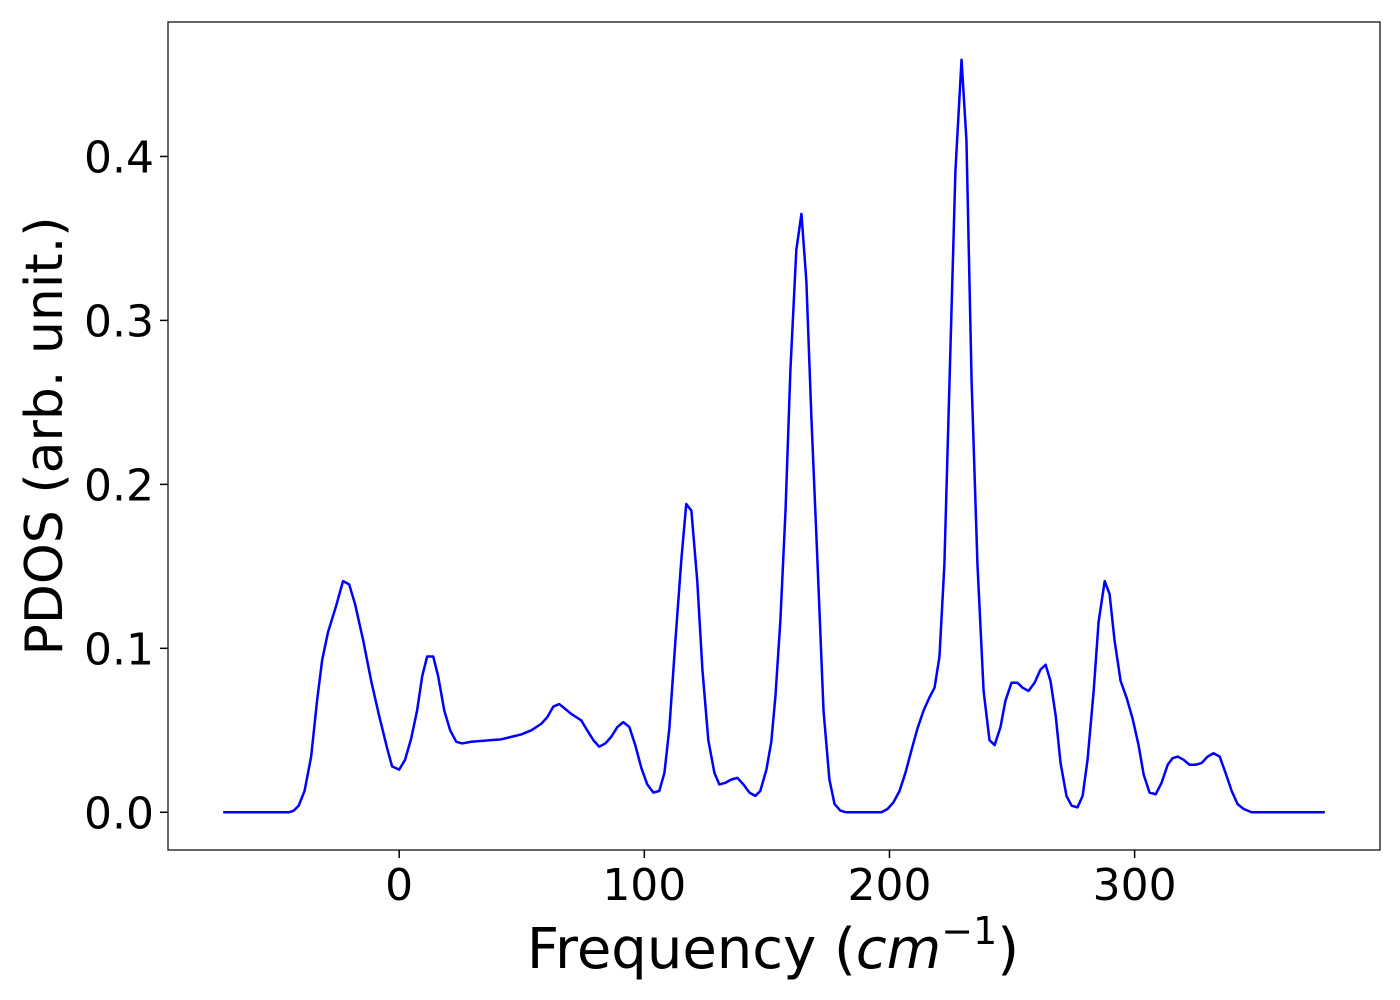 This screenshot has width=1400, height=1000. What do you see at coordinates (889, 885) in the screenshot?
I see `x-tick-label: 200` at bounding box center [889, 885].